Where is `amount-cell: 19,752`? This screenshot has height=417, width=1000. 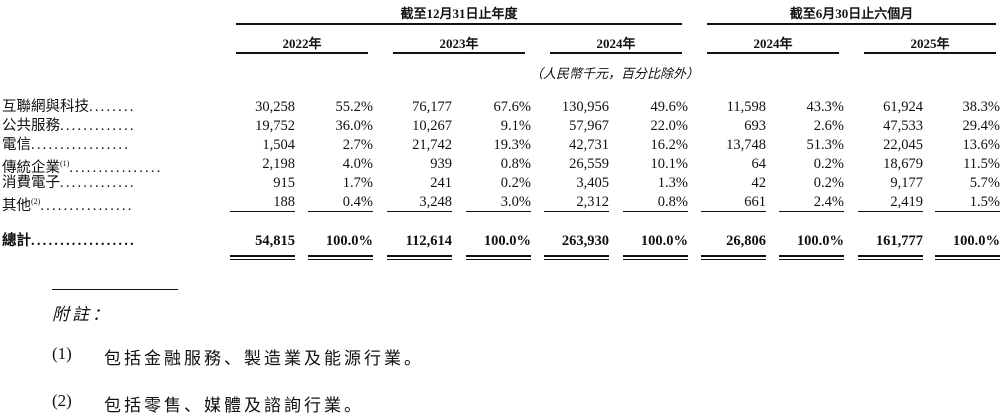 amount-cell: 19,752 is located at coordinates (275, 126).